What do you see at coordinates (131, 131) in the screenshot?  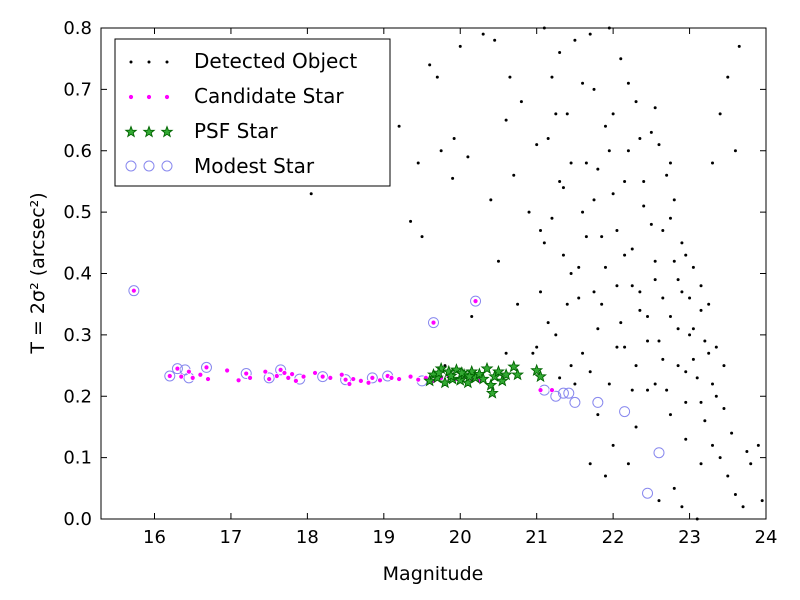 I see `legend-marker-psf` at bounding box center [131, 131].